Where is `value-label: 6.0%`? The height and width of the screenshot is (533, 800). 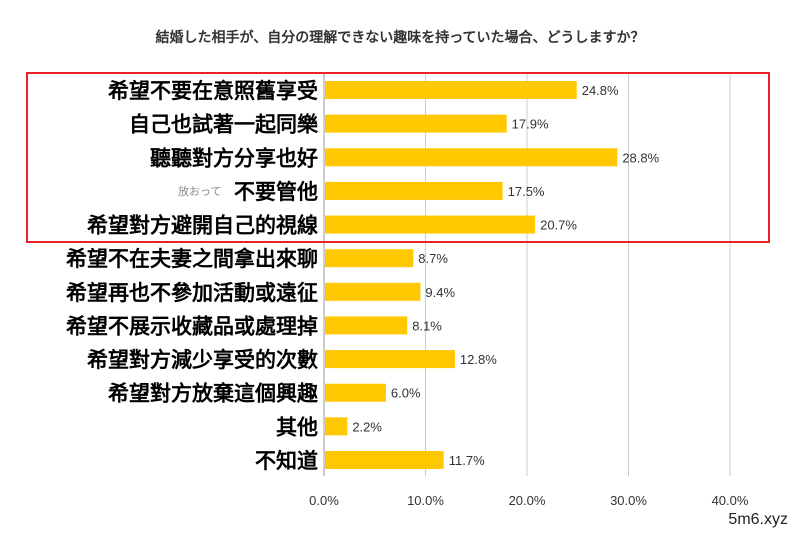 value-label: 6.0% is located at coordinates (406, 393).